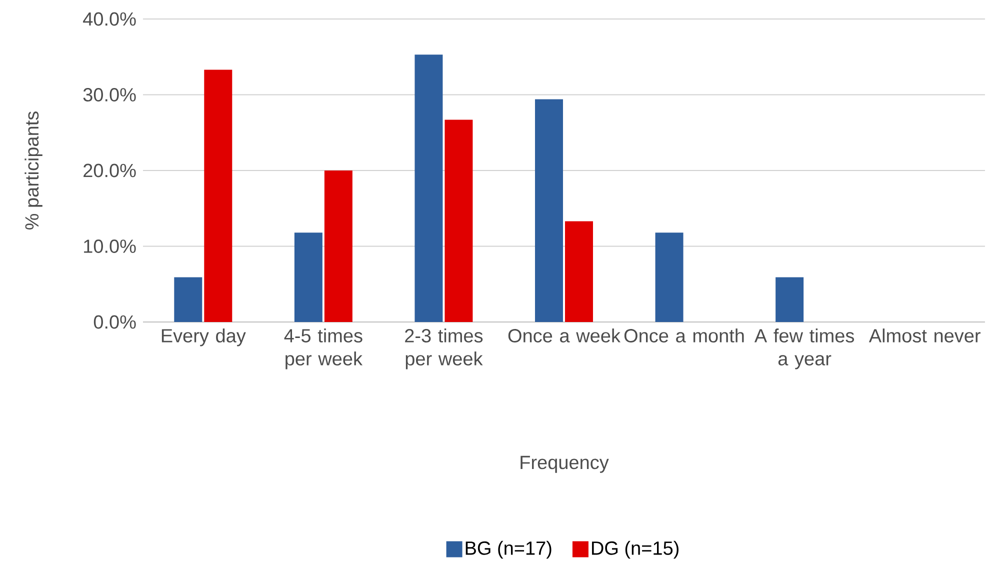  I want to click on y-axis-title: % participants, so click(33, 171).